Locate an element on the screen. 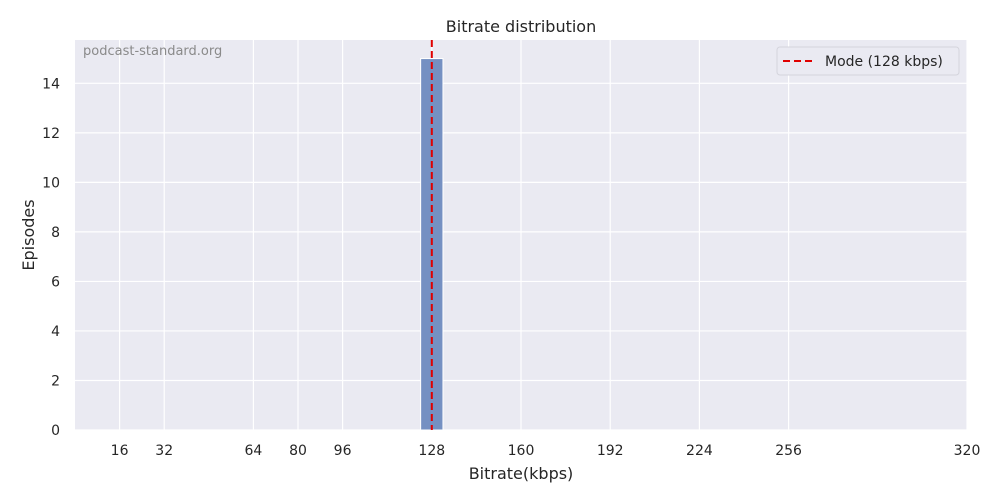 This screenshot has height=500, width=1000. x-tick-label: 160 is located at coordinates (521, 451).